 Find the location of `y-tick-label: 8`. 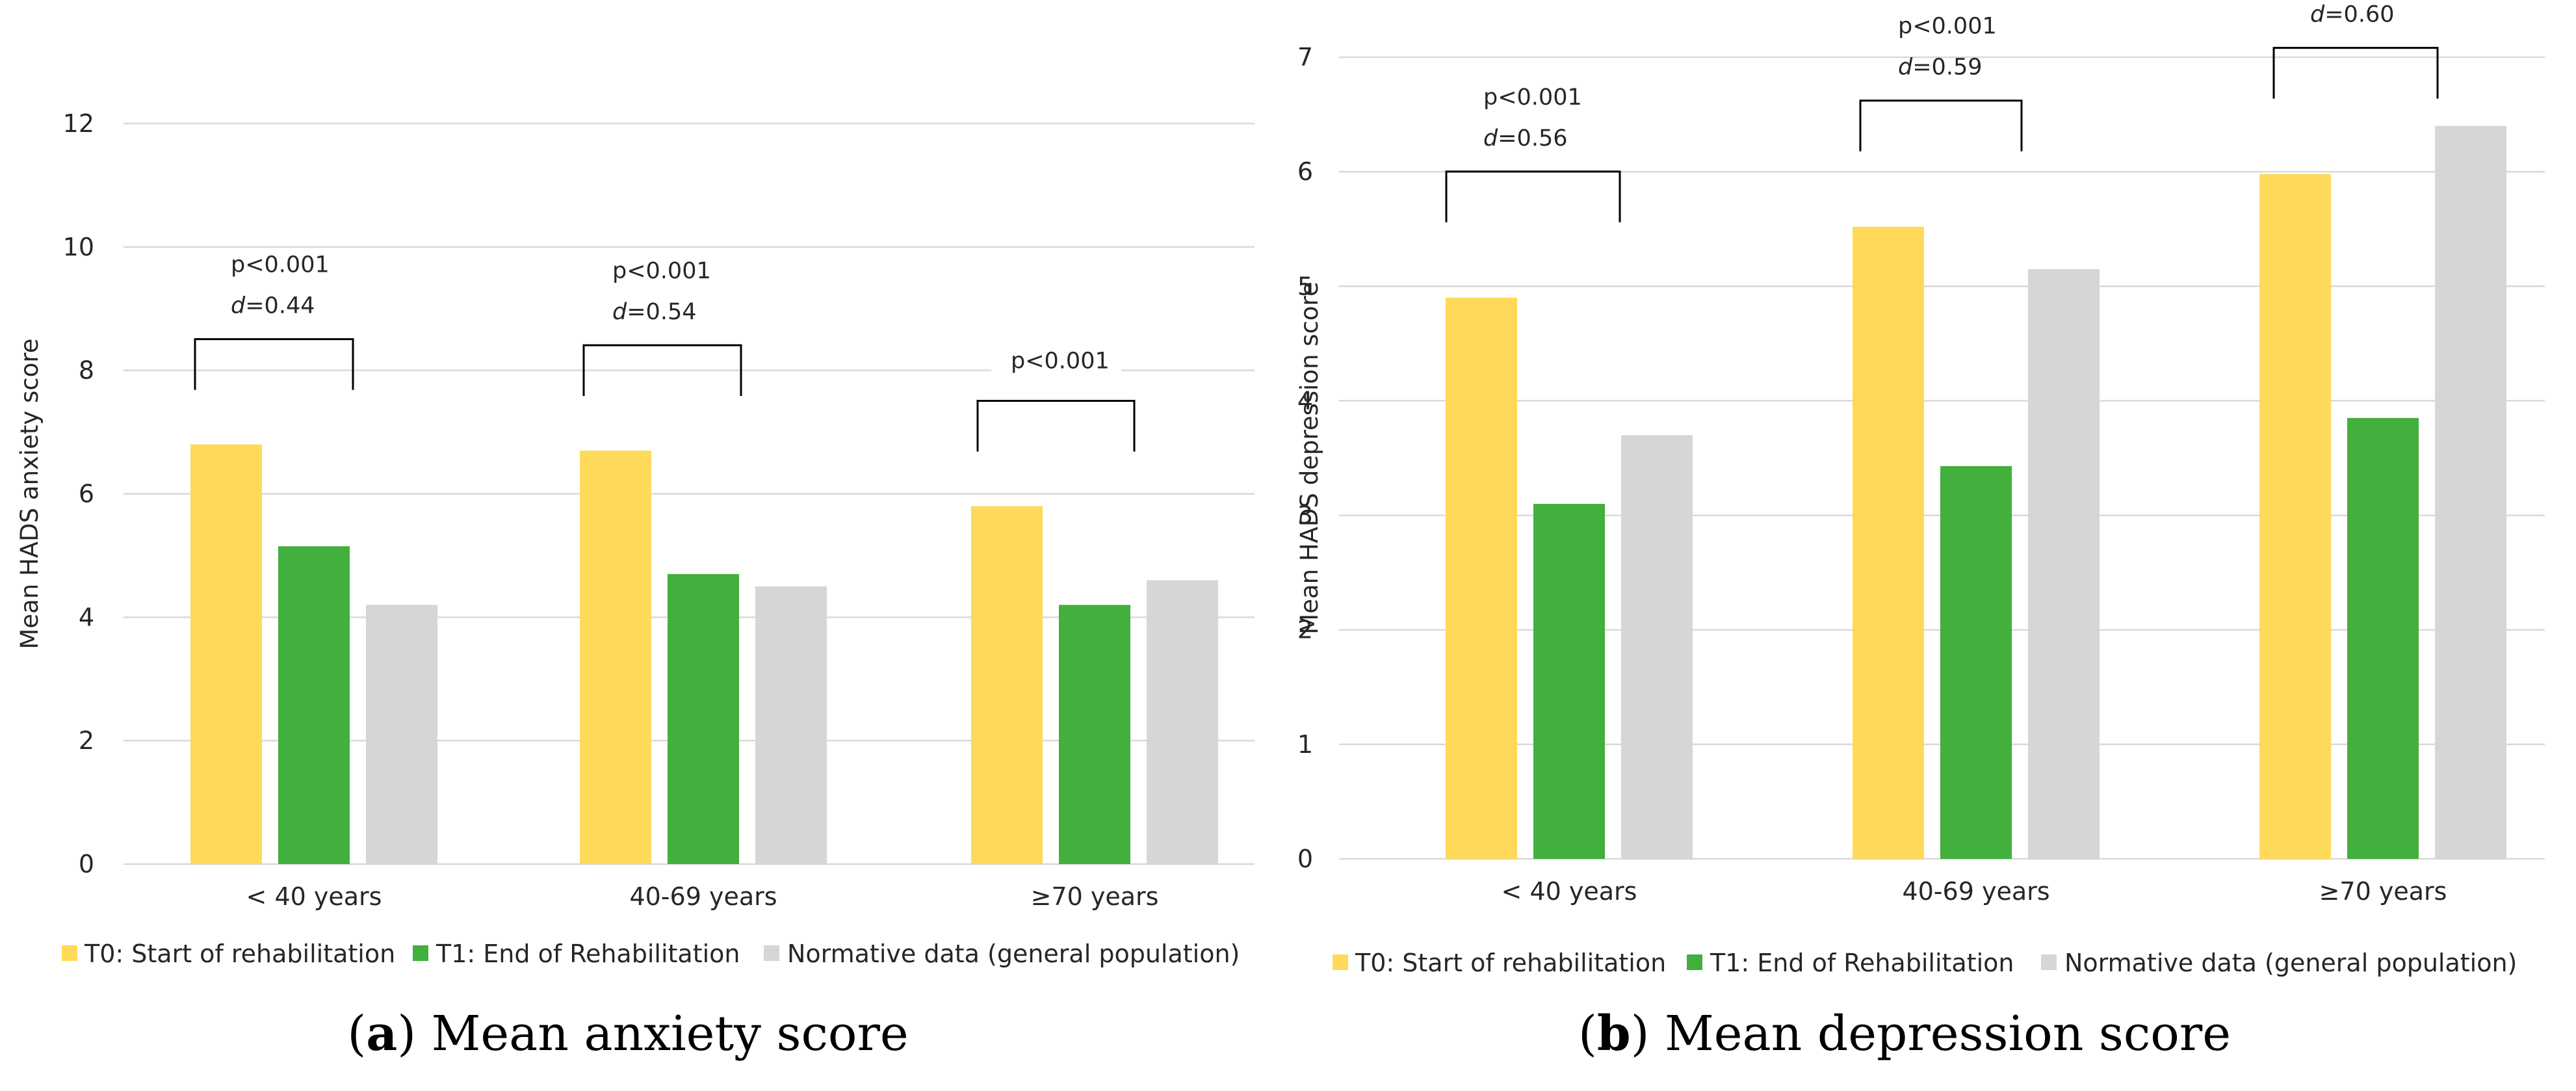

y-tick-label: 8 is located at coordinates (86, 370).